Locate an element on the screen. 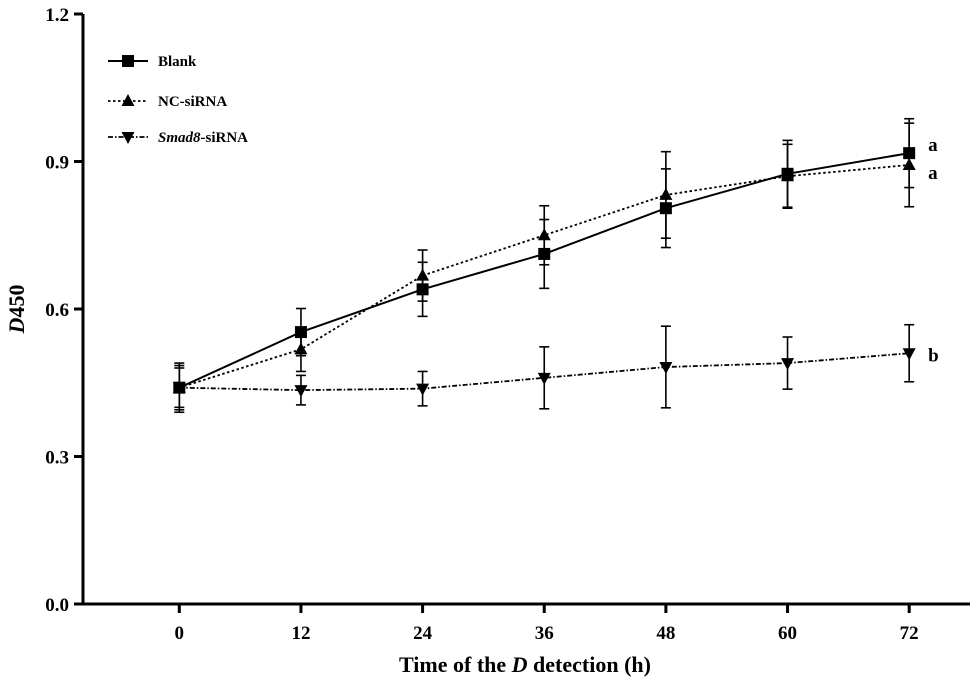  legend-label-text: -siRNA is located at coordinates (225, 138).